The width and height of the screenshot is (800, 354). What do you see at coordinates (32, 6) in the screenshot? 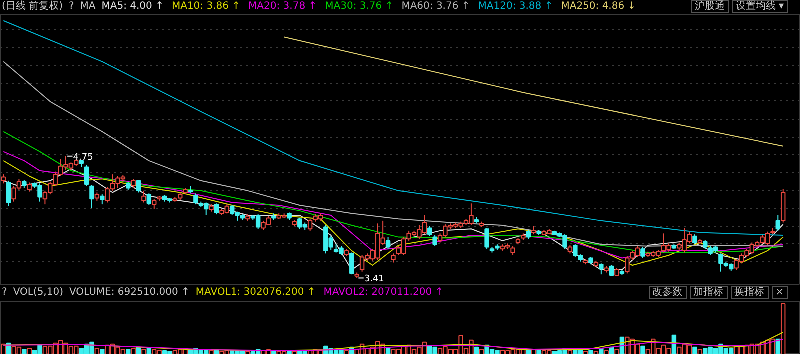
I see `text: (日线 前复权)` at bounding box center [32, 6].